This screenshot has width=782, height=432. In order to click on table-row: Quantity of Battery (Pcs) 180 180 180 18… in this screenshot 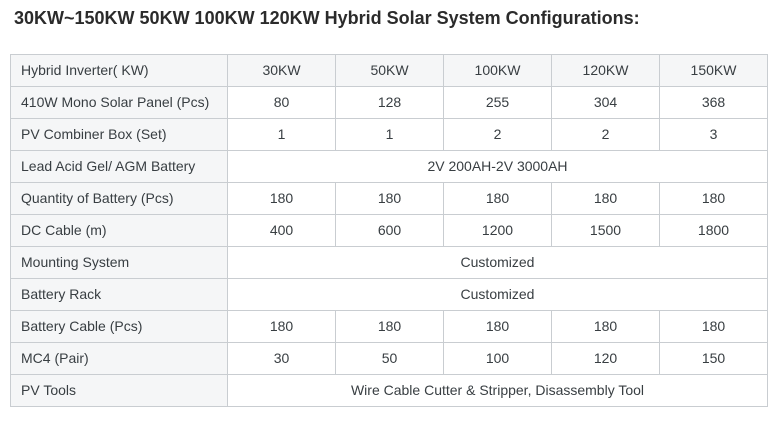, I will do `click(389, 198)`.